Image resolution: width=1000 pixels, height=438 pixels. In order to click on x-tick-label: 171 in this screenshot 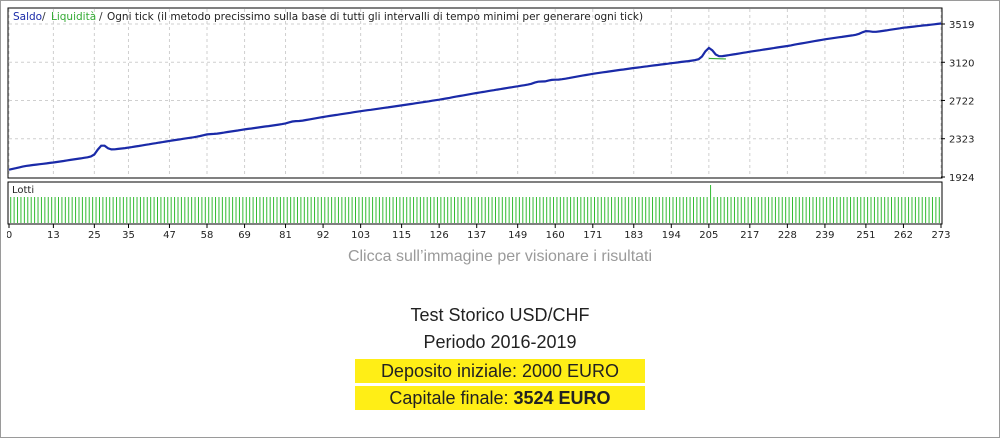, I will do `click(592, 235)`.